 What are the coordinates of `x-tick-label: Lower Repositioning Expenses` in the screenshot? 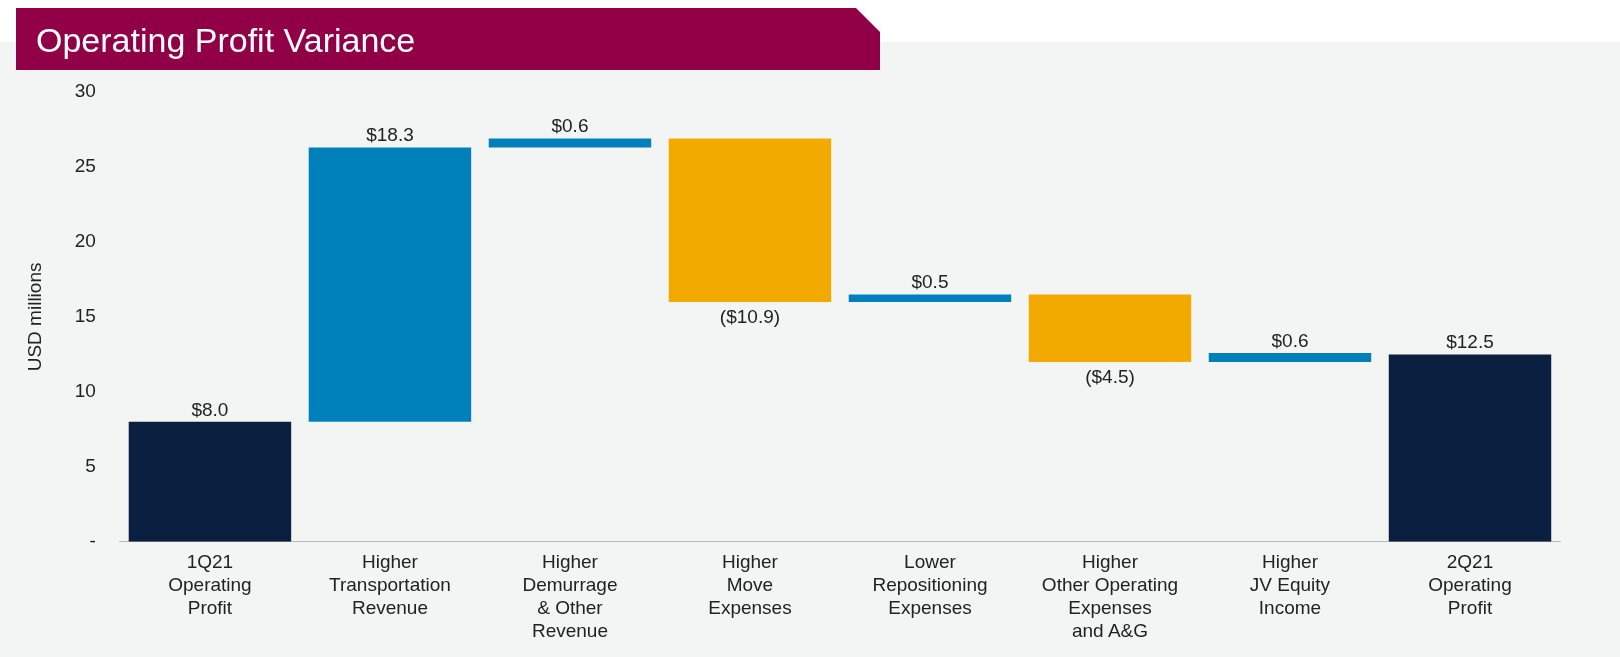 It's located at (930, 585).